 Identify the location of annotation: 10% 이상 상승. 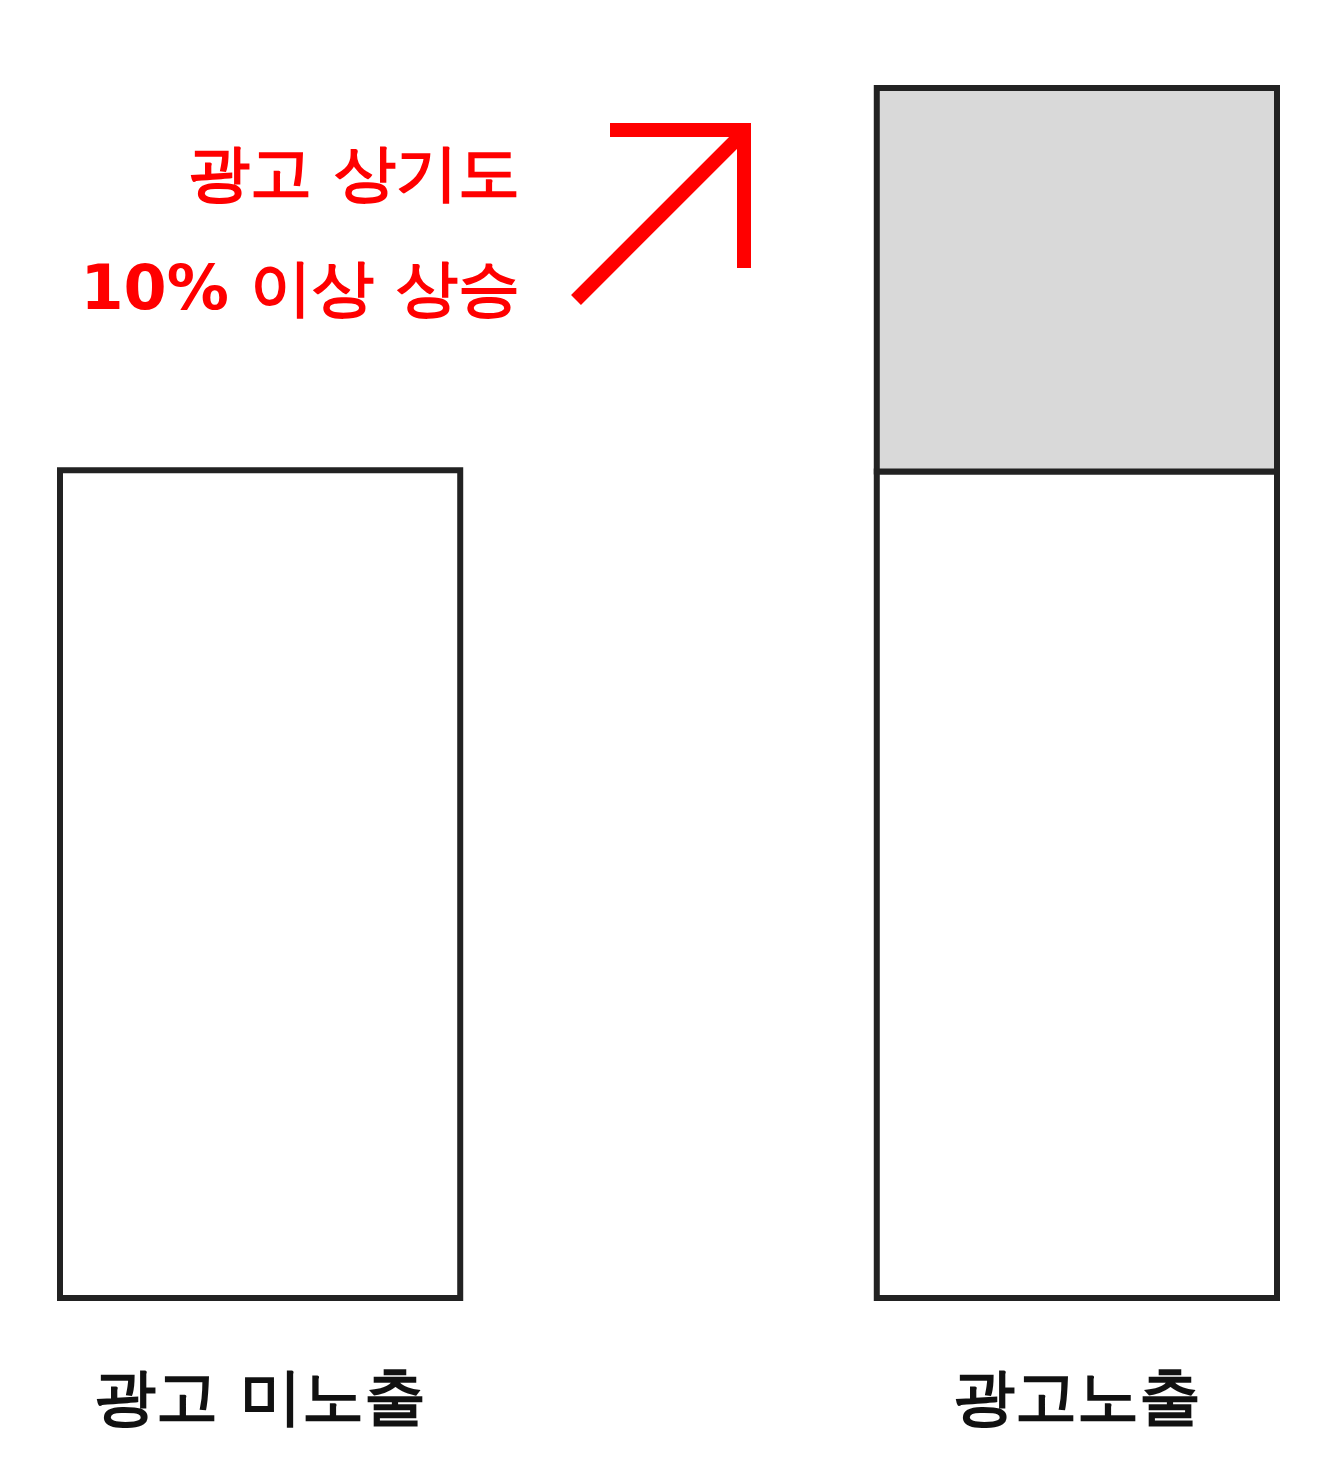
(299, 288).